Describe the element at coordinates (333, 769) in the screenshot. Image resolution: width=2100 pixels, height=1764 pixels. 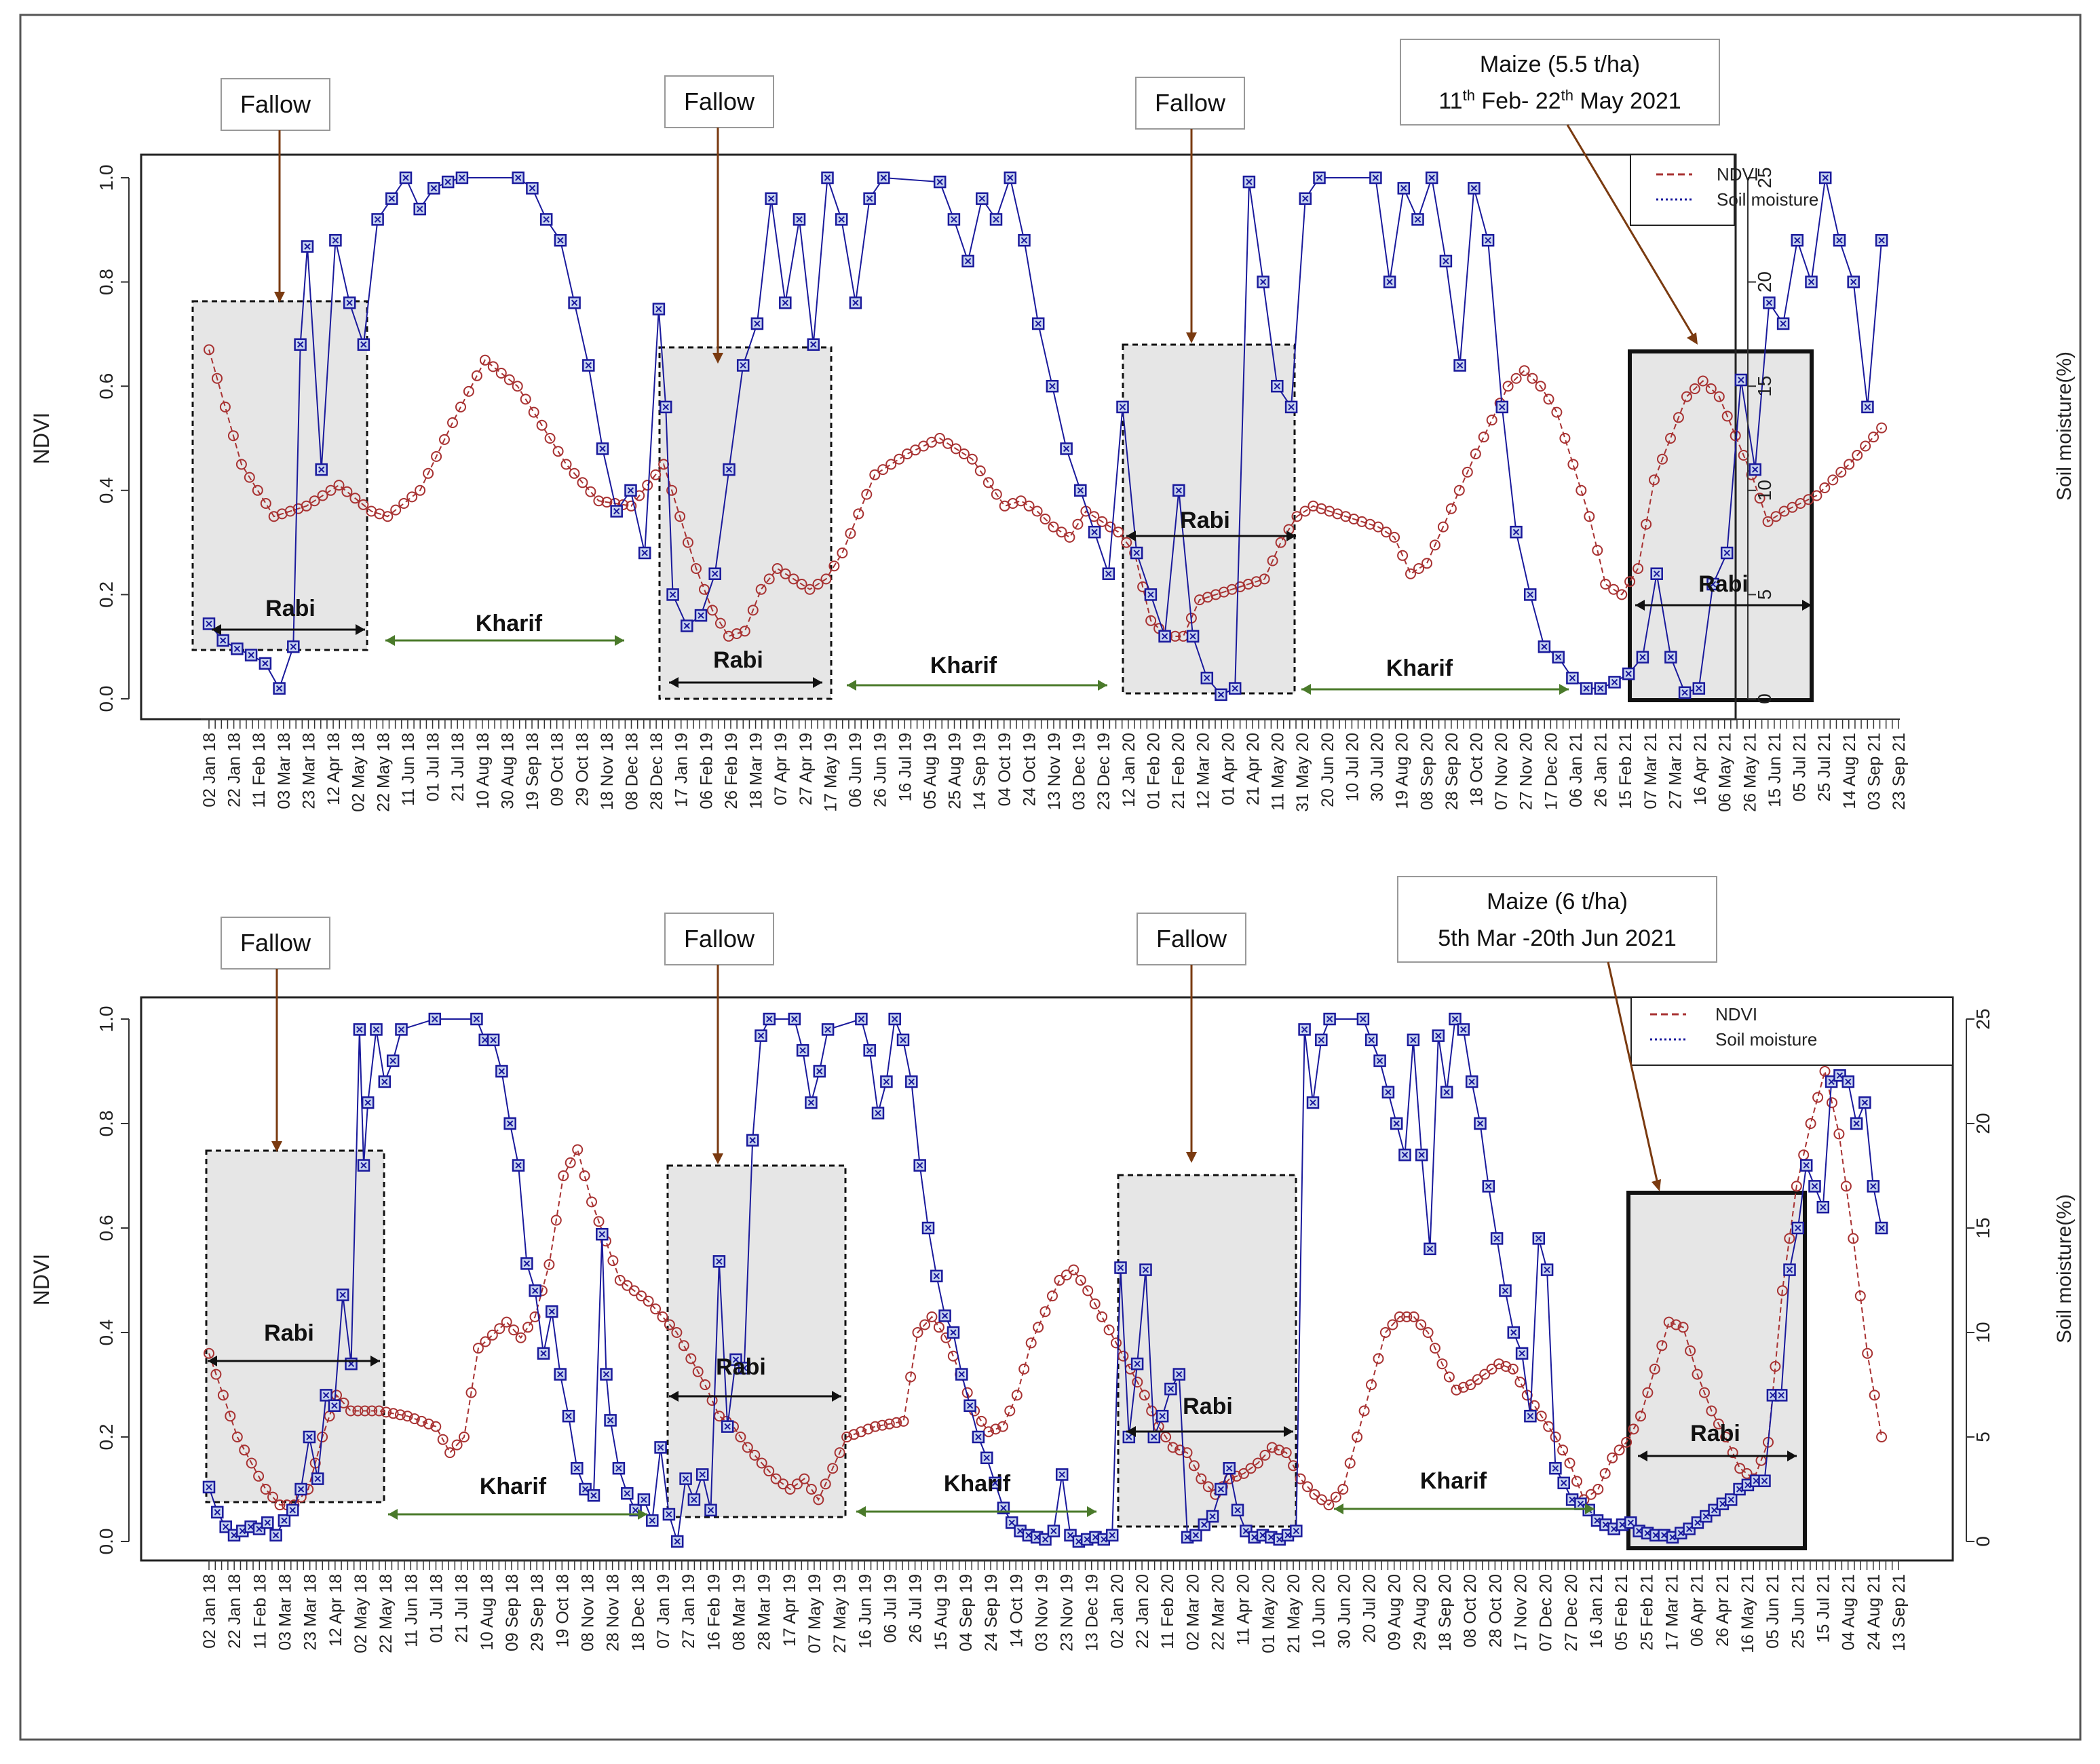
I see `top-xtick-5: 12 Apr 18` at that location.